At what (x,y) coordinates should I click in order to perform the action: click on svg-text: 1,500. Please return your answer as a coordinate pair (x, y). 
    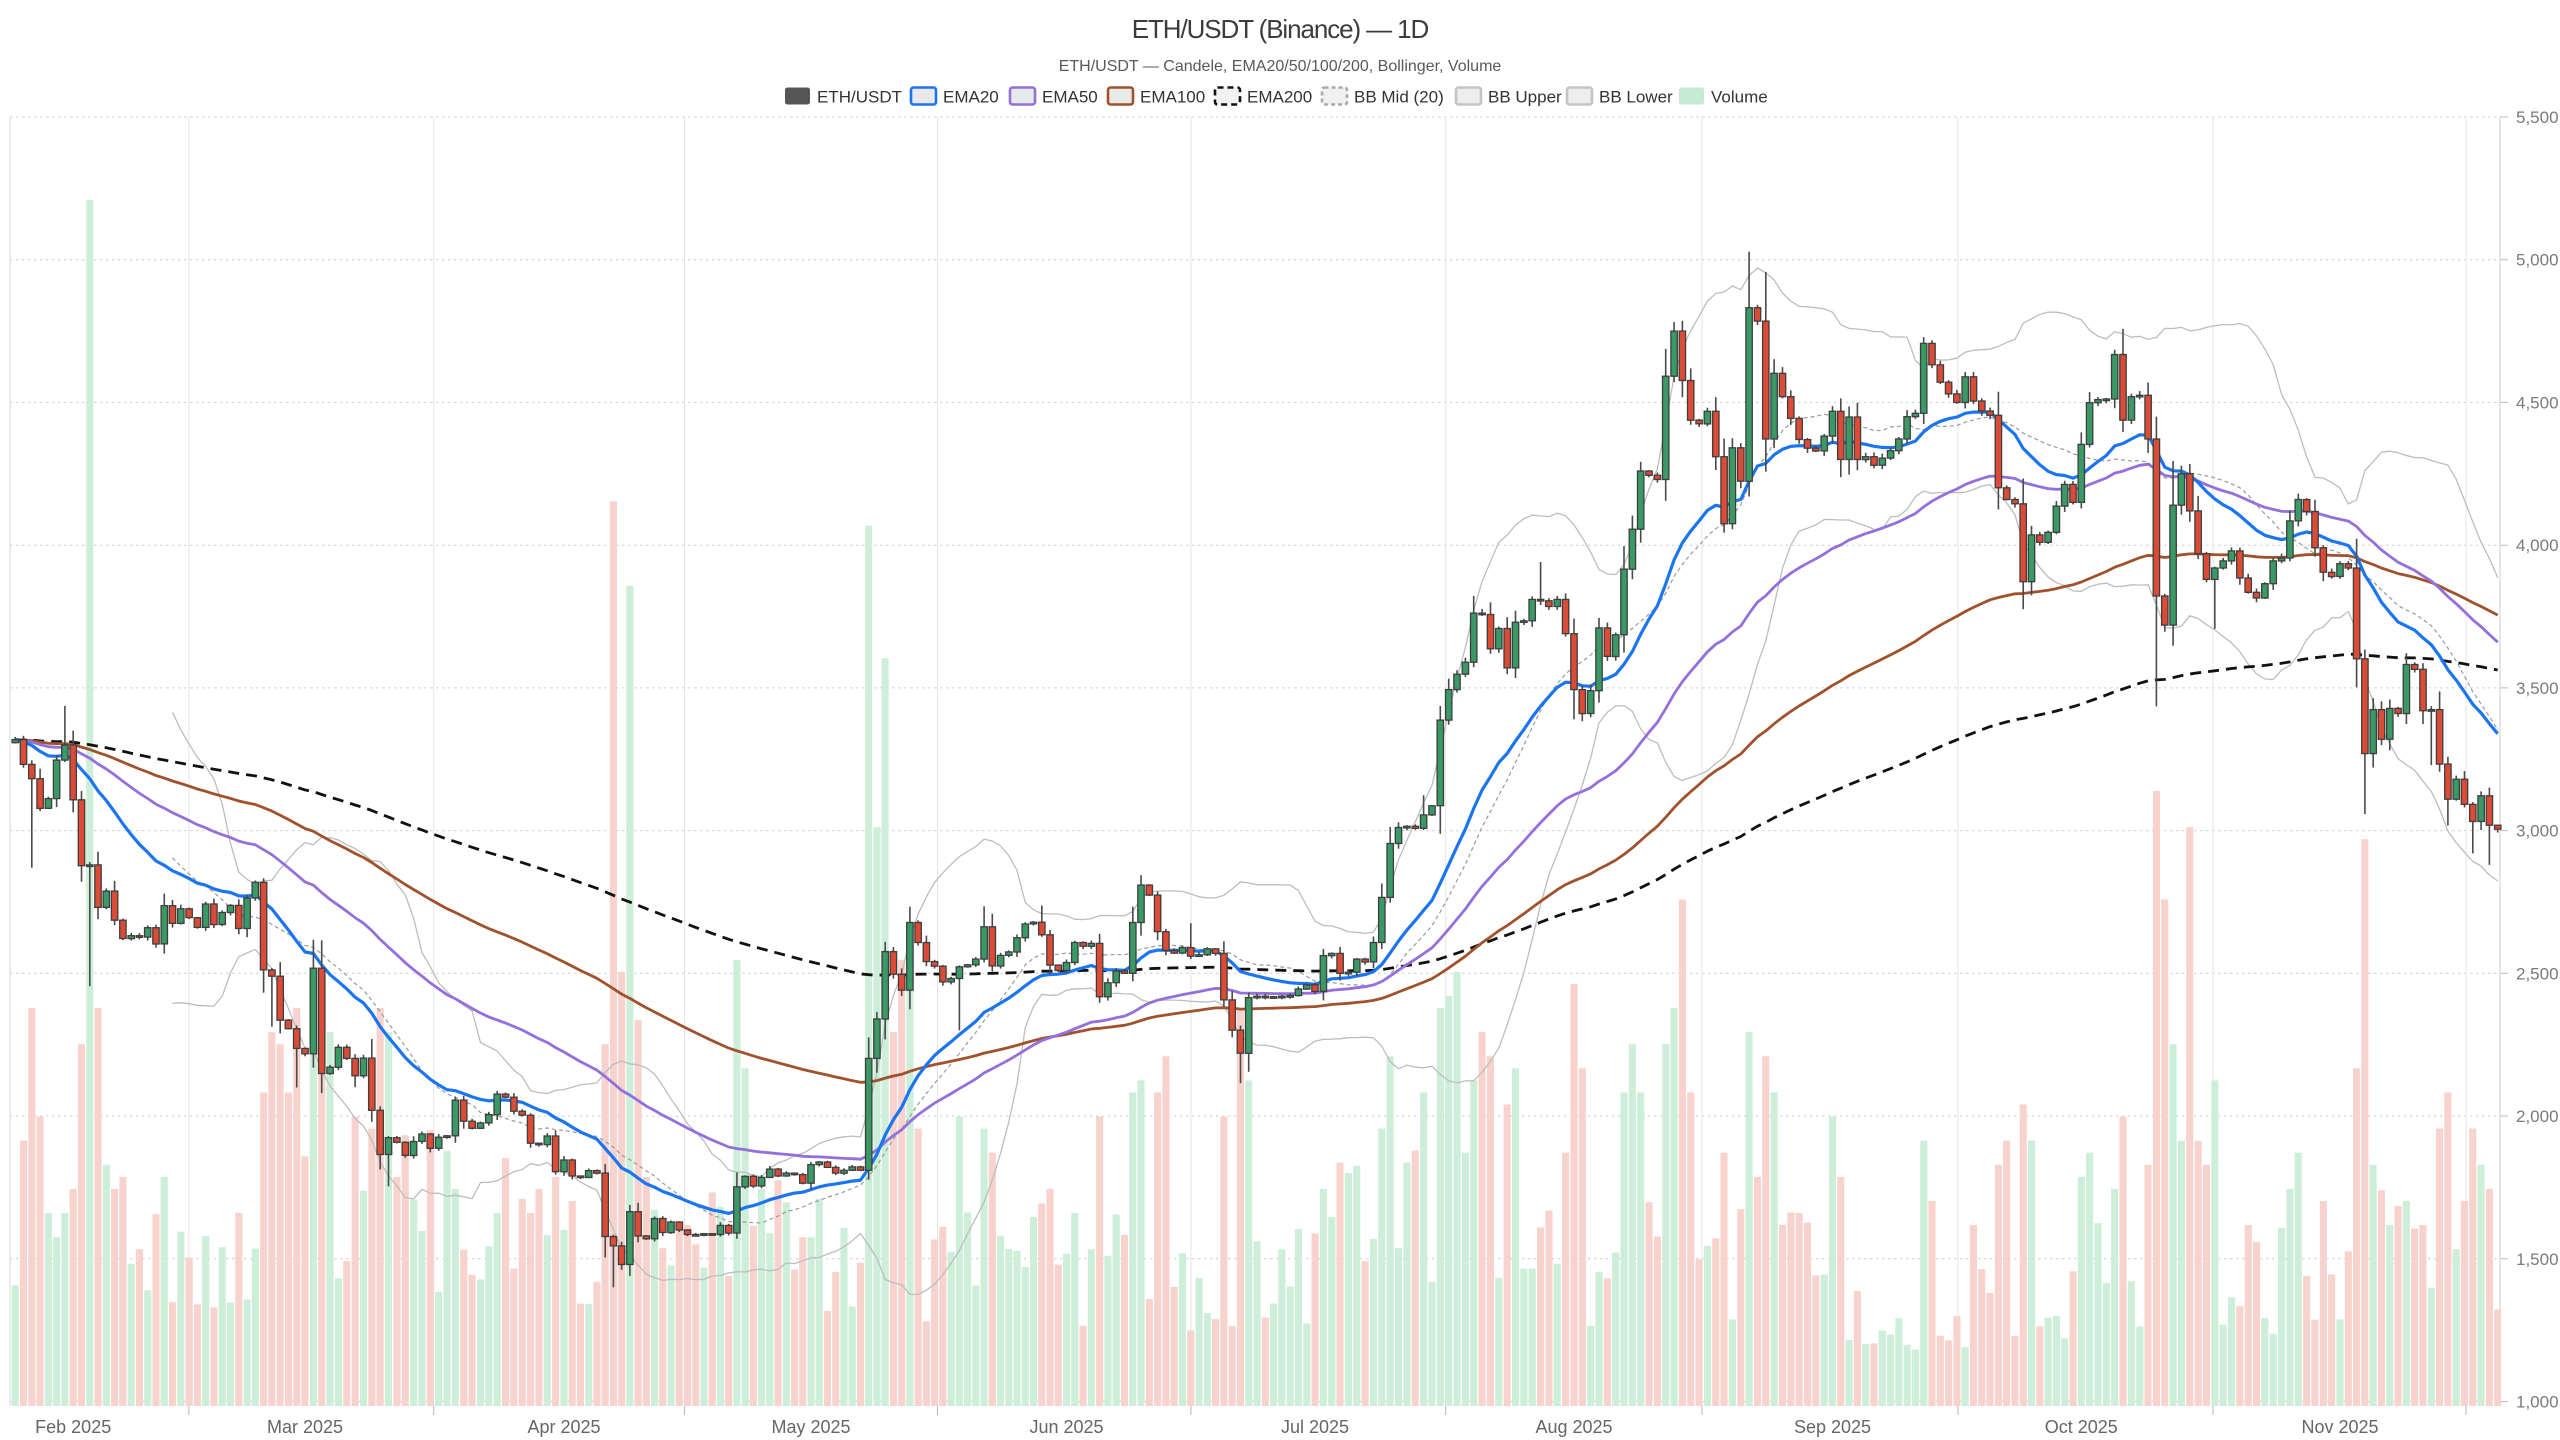
    Looking at the image, I should click on (2537, 1259).